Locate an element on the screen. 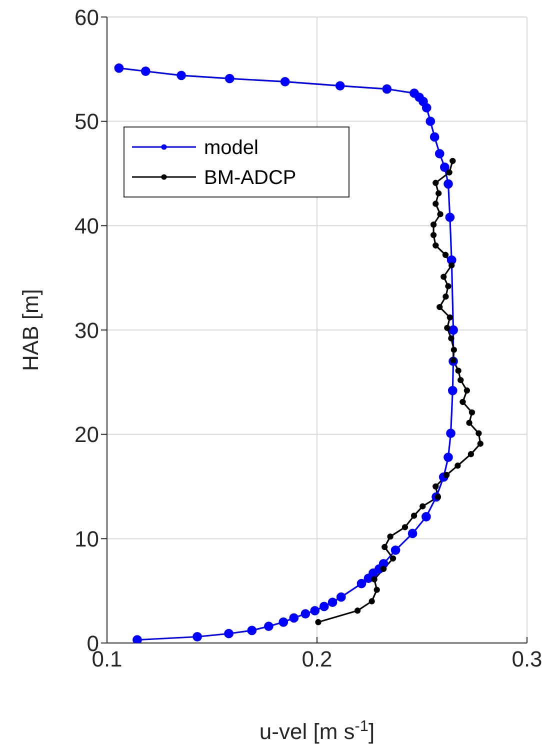  y-axis-title: HAB [m] is located at coordinates (30, 330).